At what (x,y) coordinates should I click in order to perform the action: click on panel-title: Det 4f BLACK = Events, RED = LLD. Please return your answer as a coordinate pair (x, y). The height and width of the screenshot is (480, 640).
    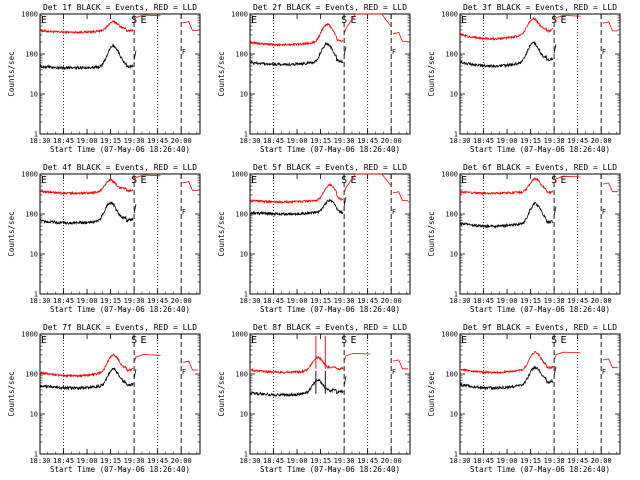
    Looking at the image, I should click on (120, 167).